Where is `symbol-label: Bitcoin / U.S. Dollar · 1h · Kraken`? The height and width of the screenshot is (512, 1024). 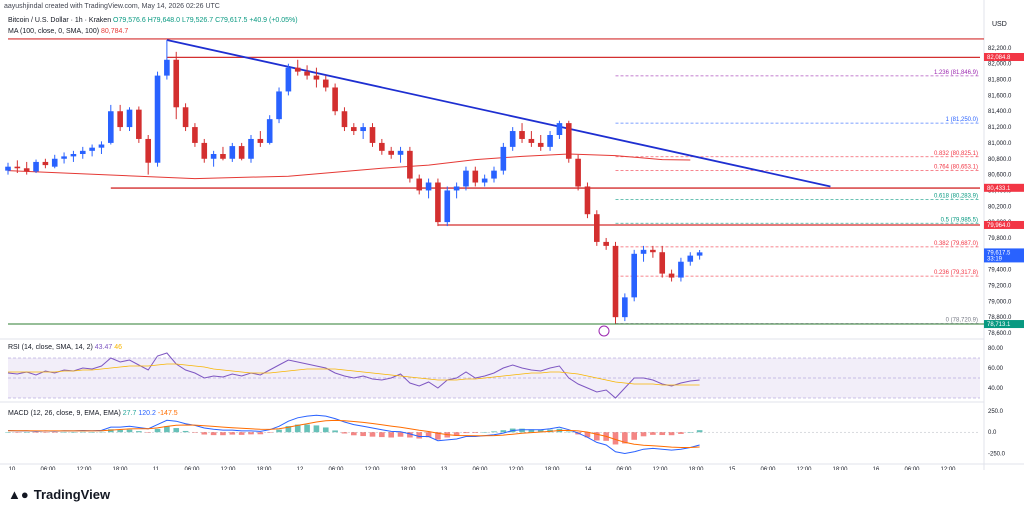
symbol-label: Bitcoin / U.S. Dollar · 1h · Kraken is located at coordinates (60, 20).